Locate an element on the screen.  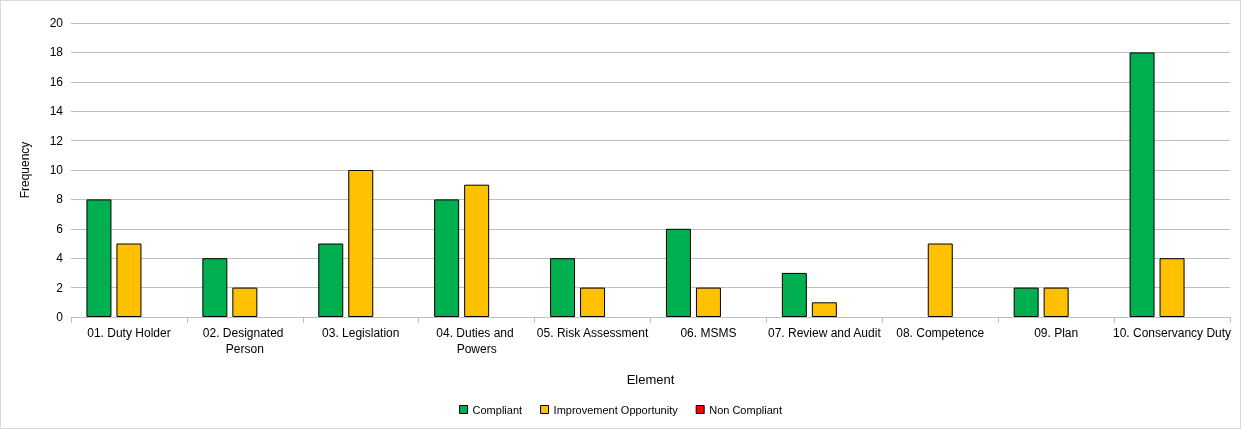
y-tick-label: 16 is located at coordinates (56, 81).